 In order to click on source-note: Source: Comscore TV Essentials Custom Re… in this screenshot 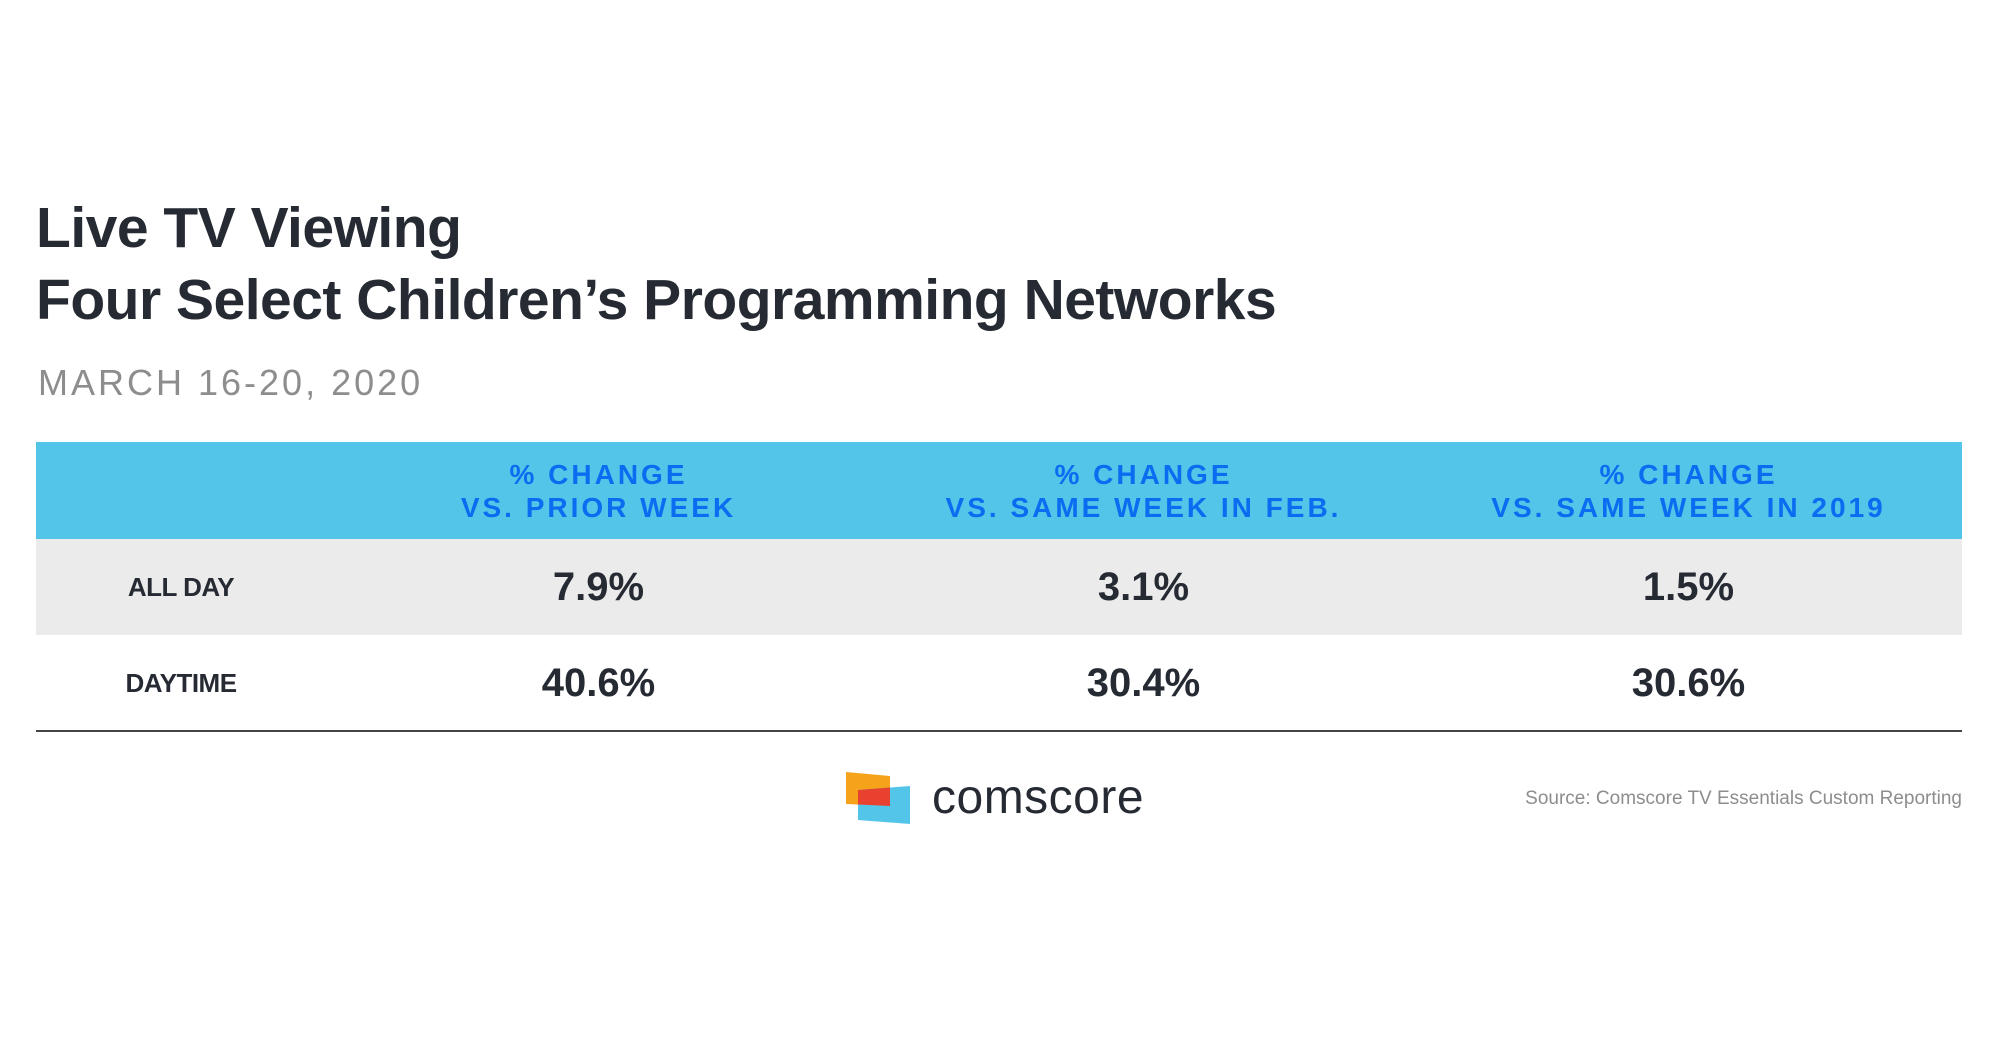, I will do `click(1743, 798)`.